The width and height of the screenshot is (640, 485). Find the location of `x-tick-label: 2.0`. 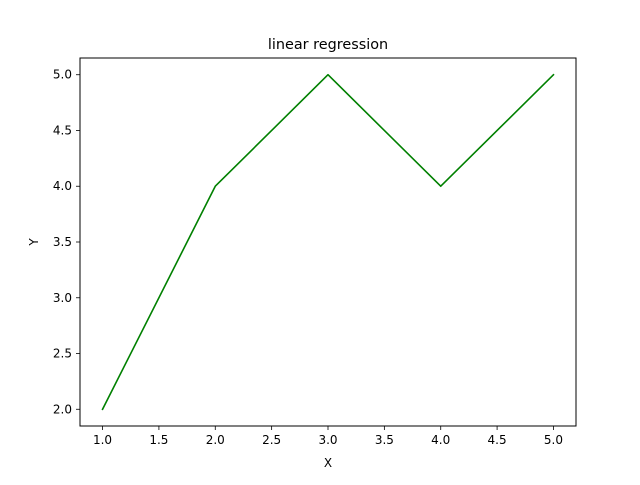

x-tick-label: 2.0 is located at coordinates (215, 440).